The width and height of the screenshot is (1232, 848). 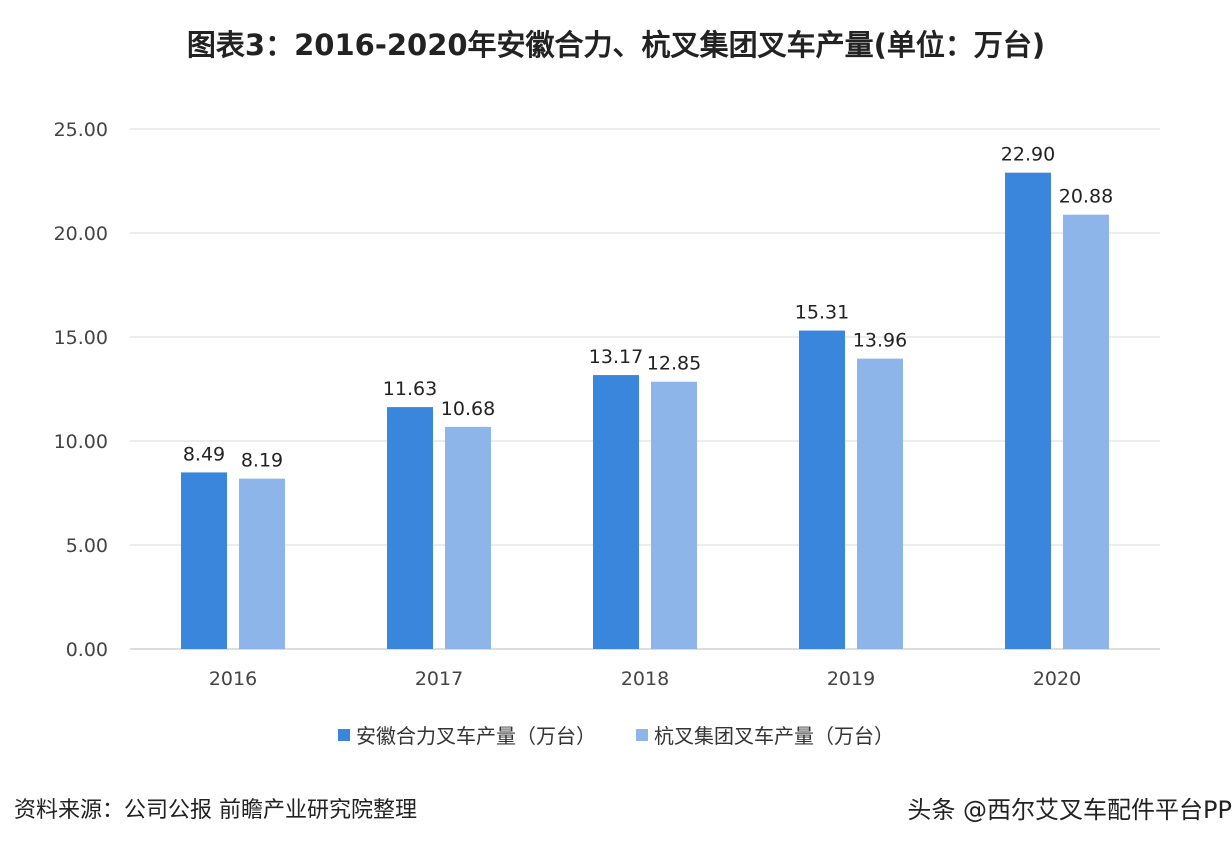 What do you see at coordinates (87, 650) in the screenshot?
I see `y-tick-label: 0.00` at bounding box center [87, 650].